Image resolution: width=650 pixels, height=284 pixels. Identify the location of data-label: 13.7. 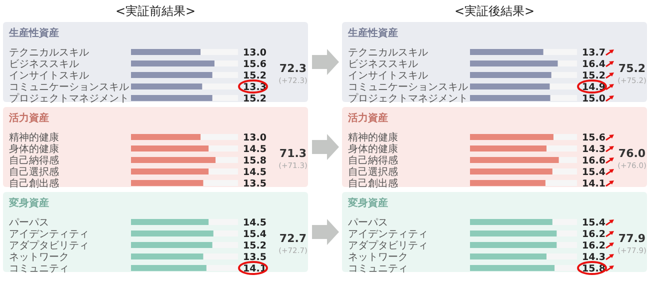
(594, 53).